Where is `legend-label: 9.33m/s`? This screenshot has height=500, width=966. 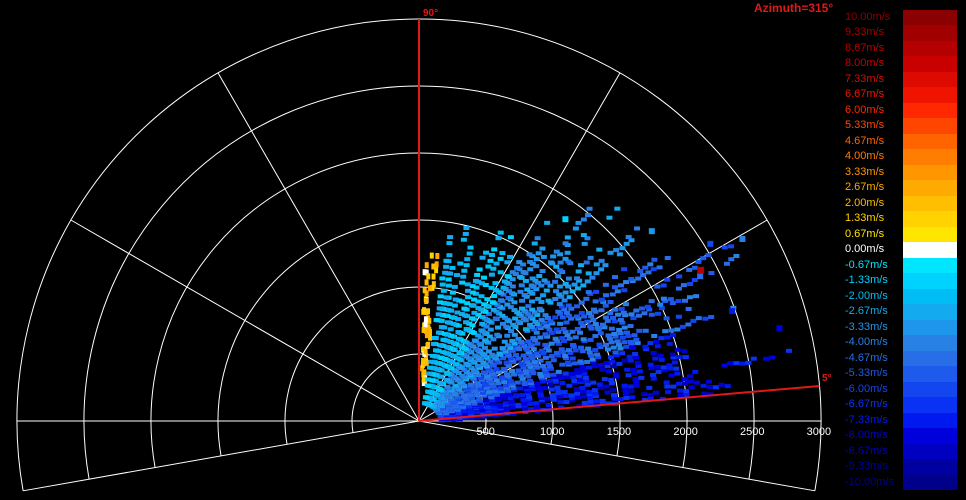 legend-label: 9.33m/s is located at coordinates (865, 32).